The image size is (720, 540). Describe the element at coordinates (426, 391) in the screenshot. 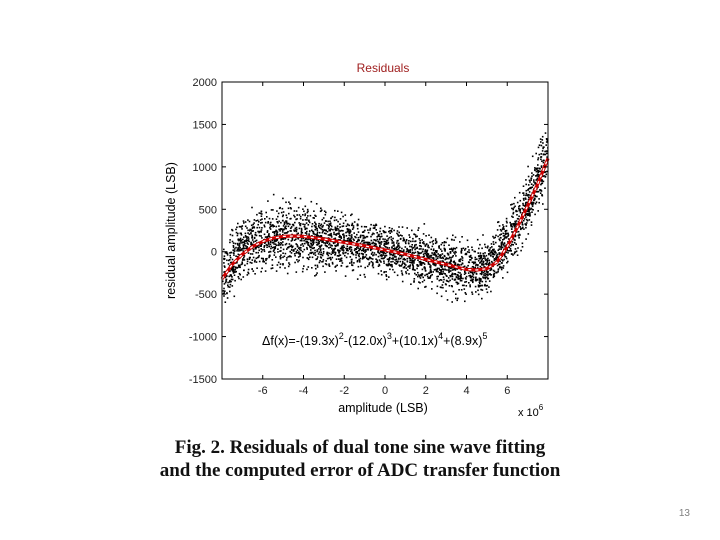

I see `x-tick-label: 2` at that location.